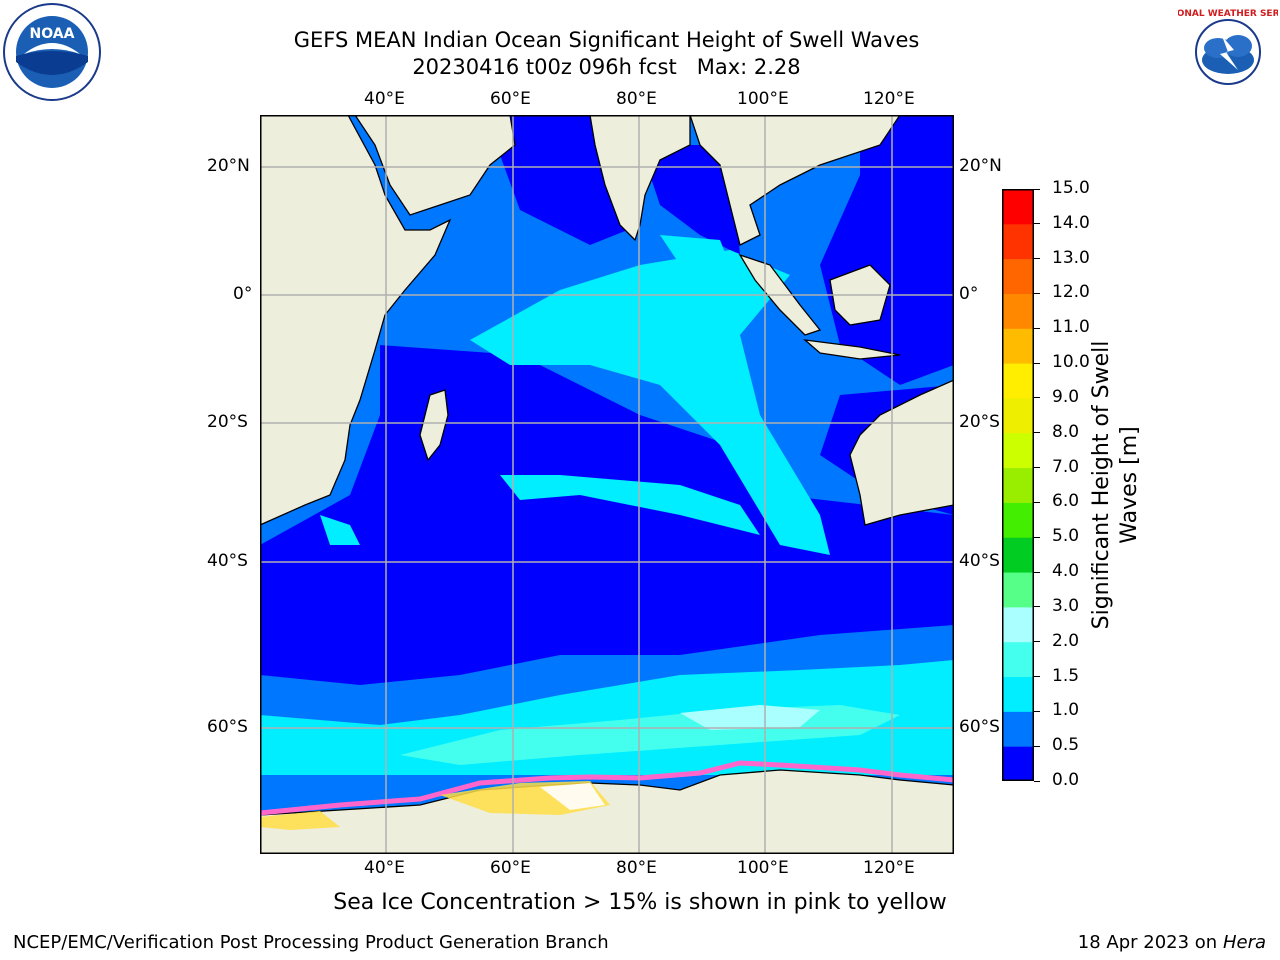  What do you see at coordinates (1066, 605) in the screenshot?
I see `colorbar-tick-label: 3.0` at bounding box center [1066, 605].